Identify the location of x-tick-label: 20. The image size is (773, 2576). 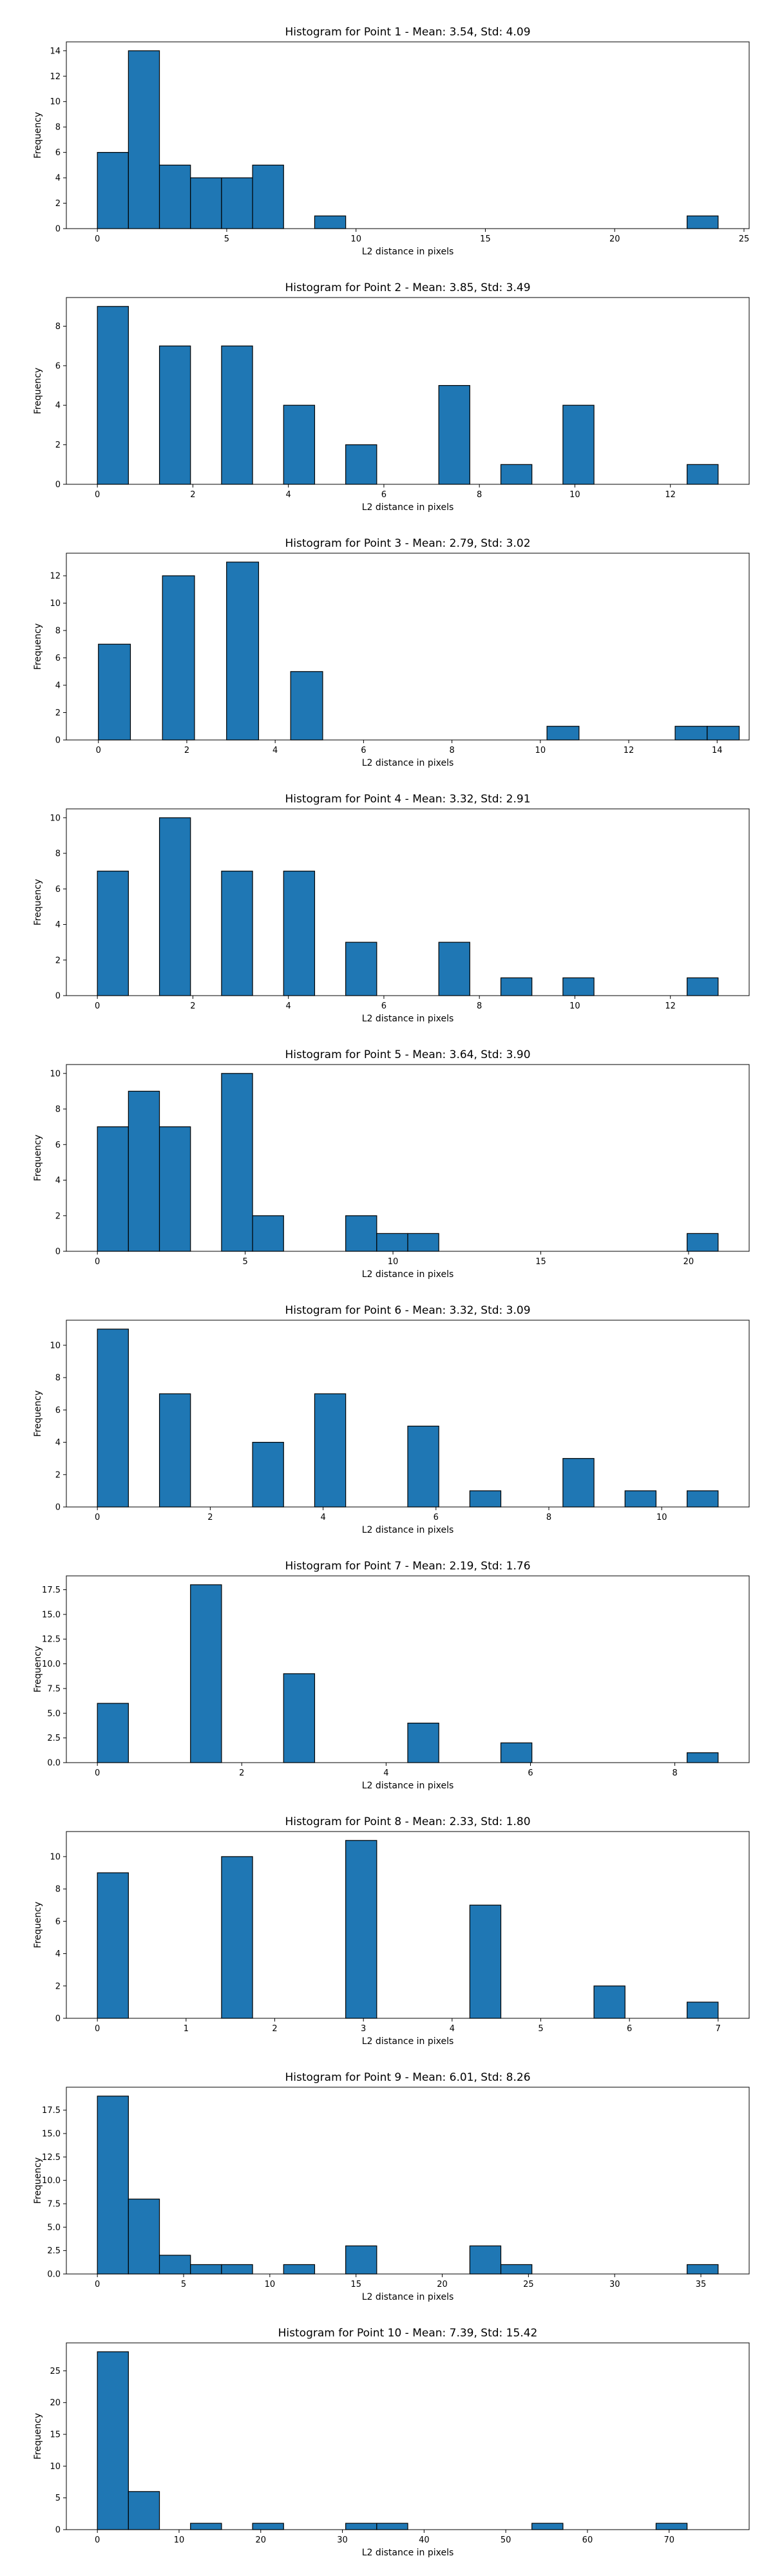
(689, 1262).